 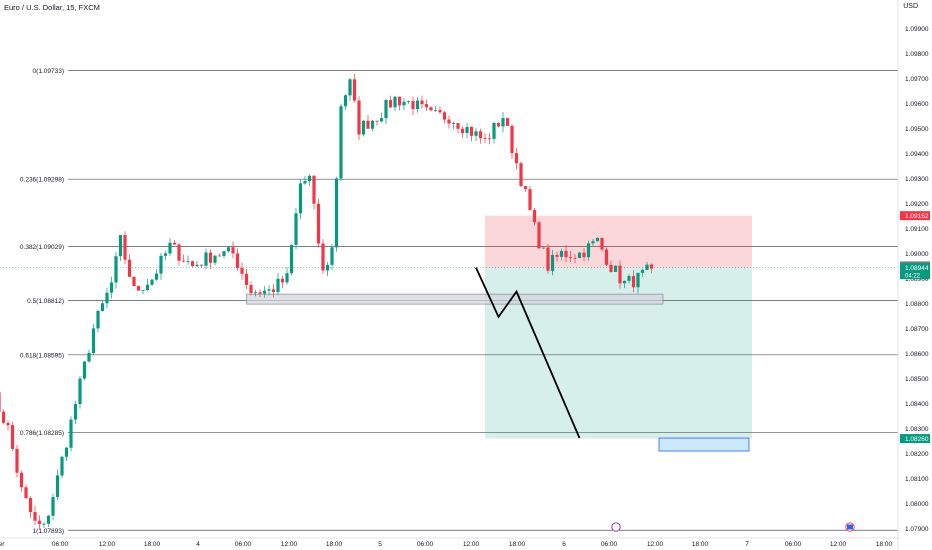 I want to click on price-tick-label: 1.08400, so click(x=917, y=404).